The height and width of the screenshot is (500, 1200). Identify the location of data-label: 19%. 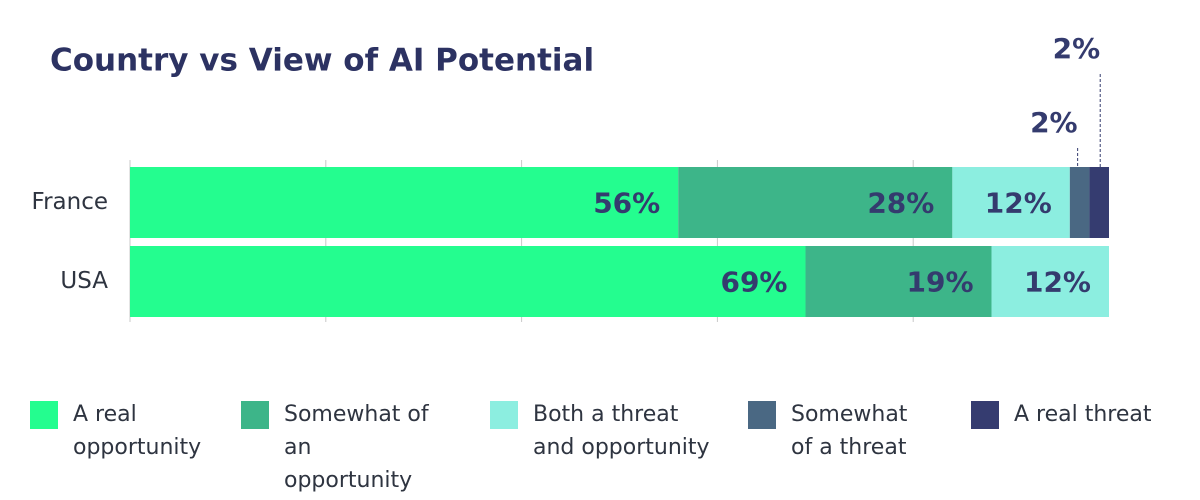
(939, 282).